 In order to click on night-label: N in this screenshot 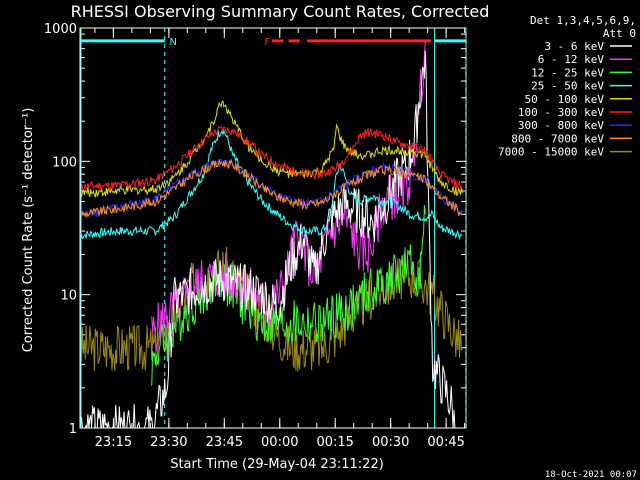, I will do `click(172, 42)`.